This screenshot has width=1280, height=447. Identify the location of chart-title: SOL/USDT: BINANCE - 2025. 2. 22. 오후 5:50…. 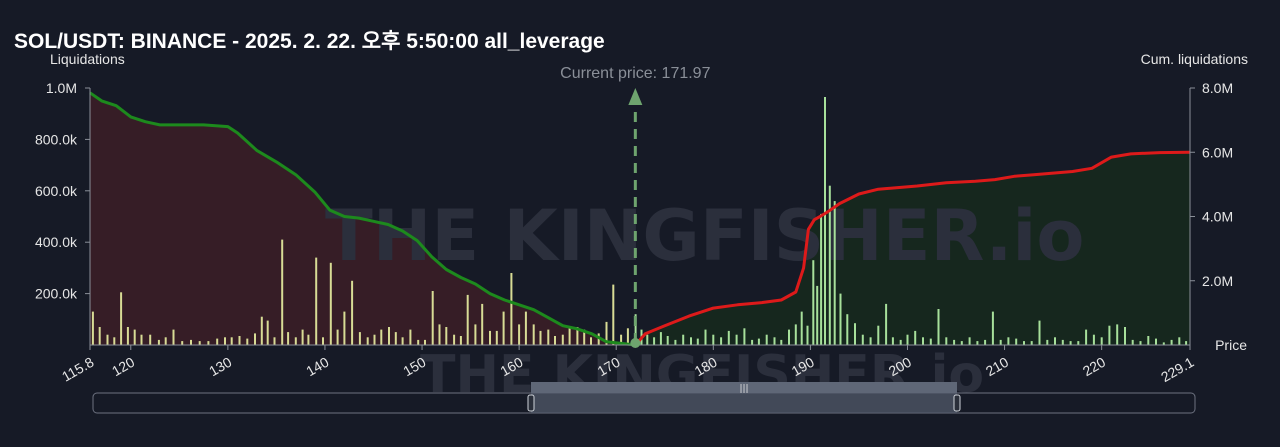
(309, 41).